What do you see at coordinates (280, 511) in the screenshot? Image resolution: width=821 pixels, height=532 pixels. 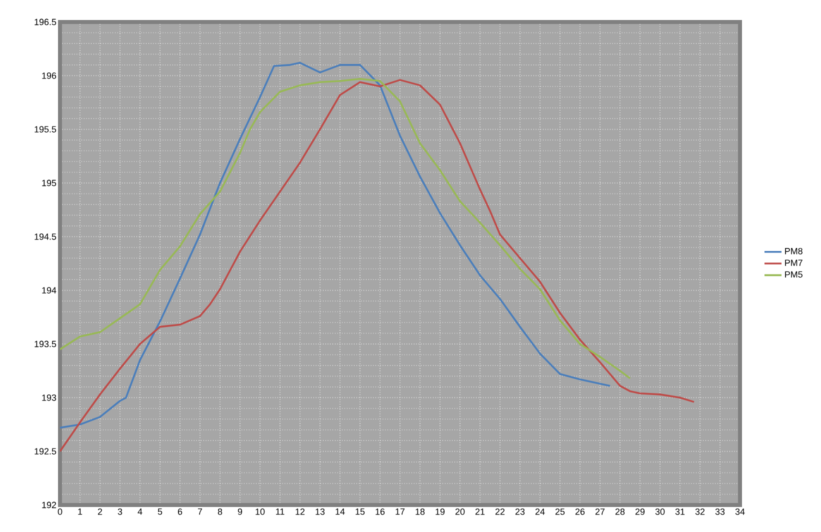 I see `x-tick-label: 11` at bounding box center [280, 511].